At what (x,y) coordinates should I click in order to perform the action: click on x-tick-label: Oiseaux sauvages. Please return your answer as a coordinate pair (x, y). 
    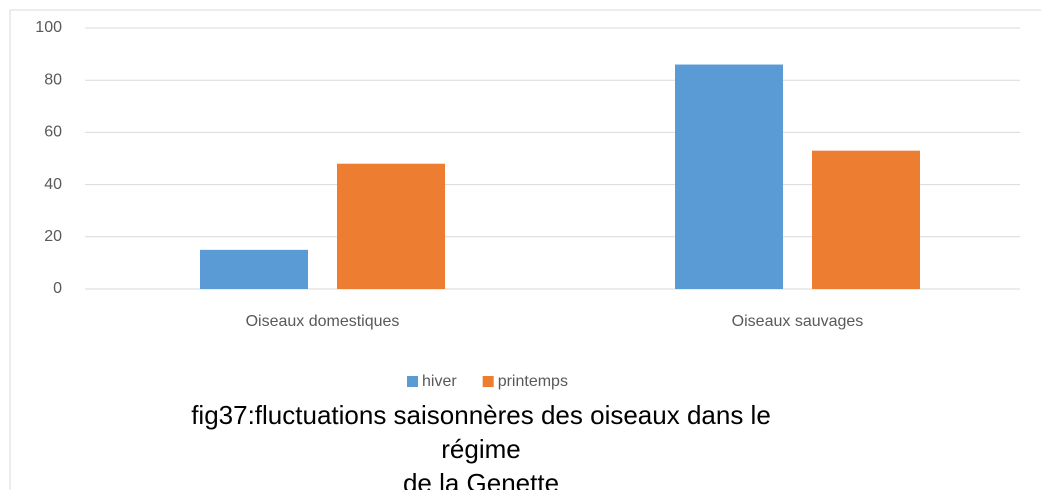
    Looking at the image, I should click on (798, 321).